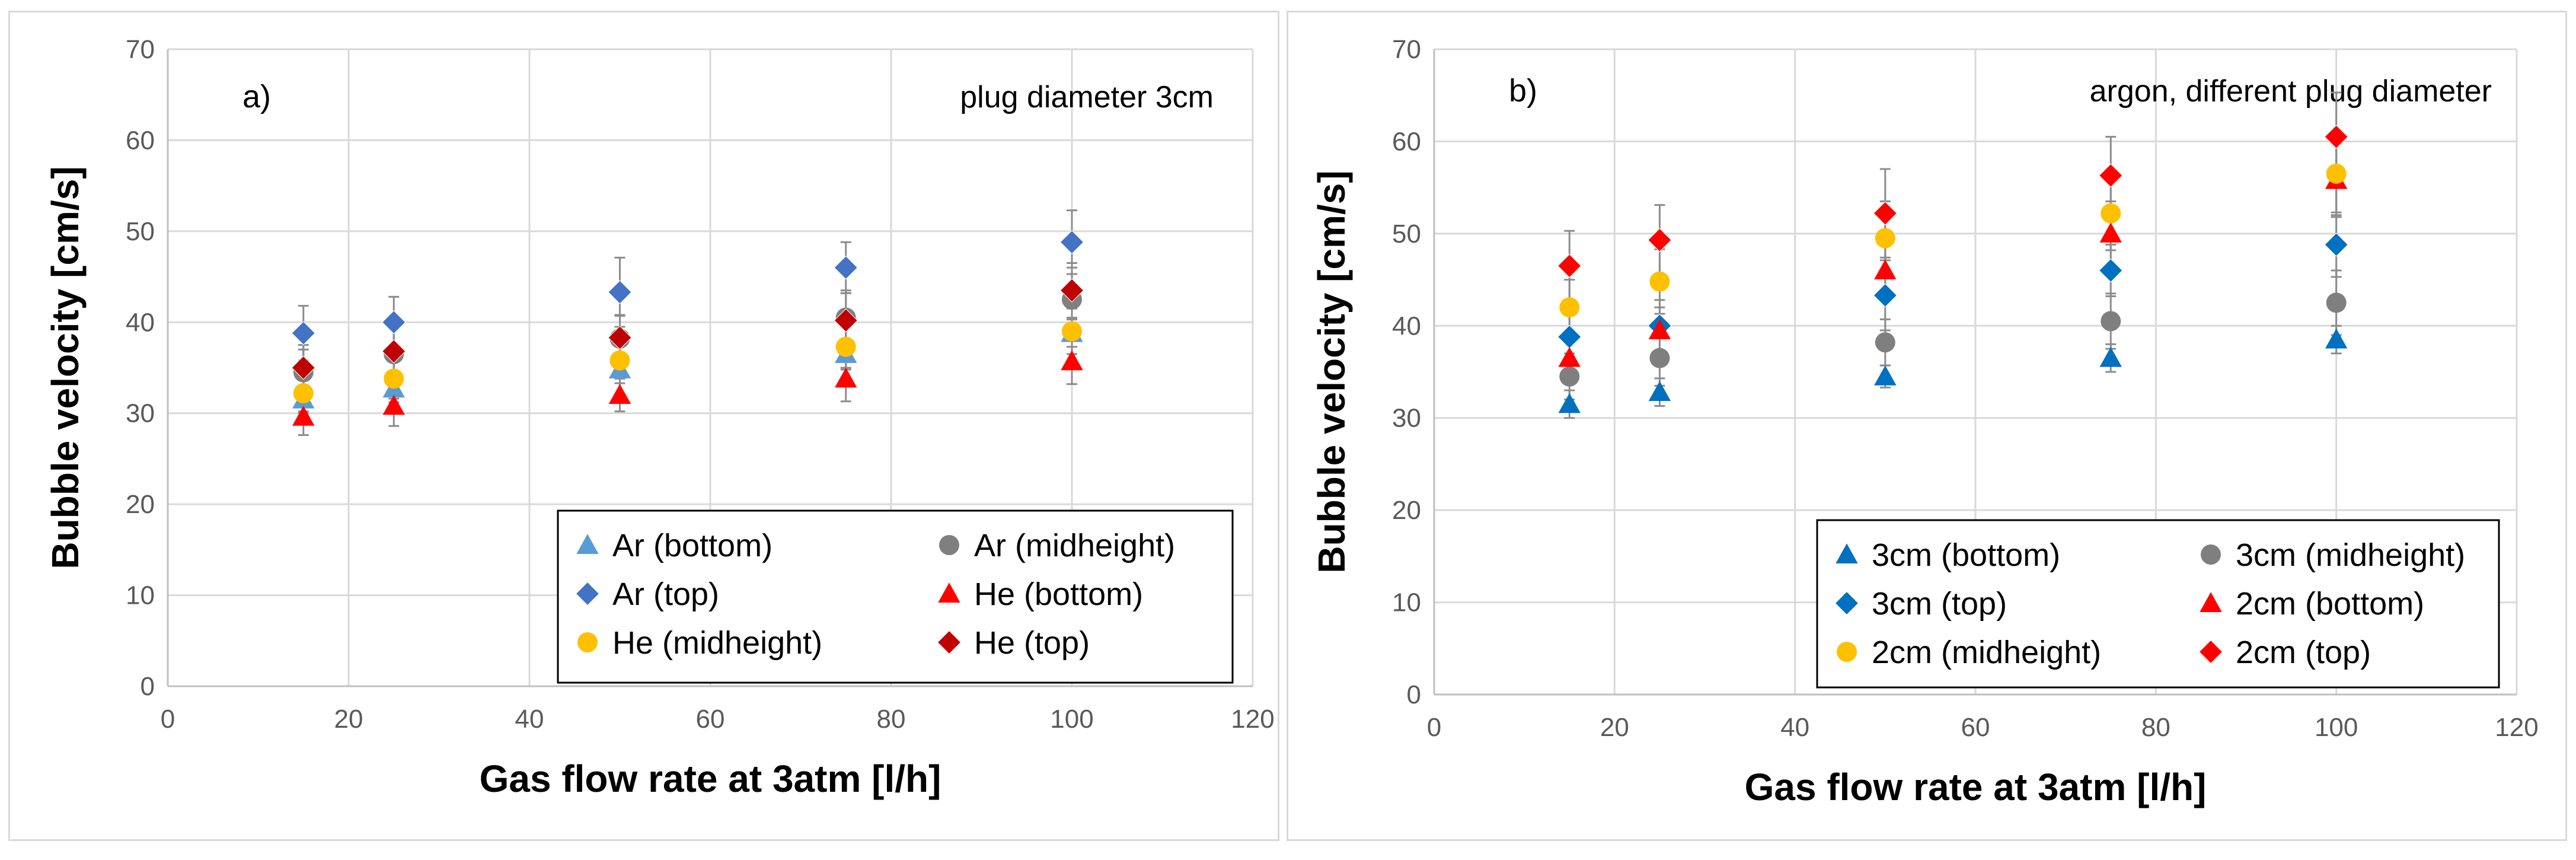 The width and height of the screenshot is (2576, 860). I want to click on panel-label: a), so click(256, 96).